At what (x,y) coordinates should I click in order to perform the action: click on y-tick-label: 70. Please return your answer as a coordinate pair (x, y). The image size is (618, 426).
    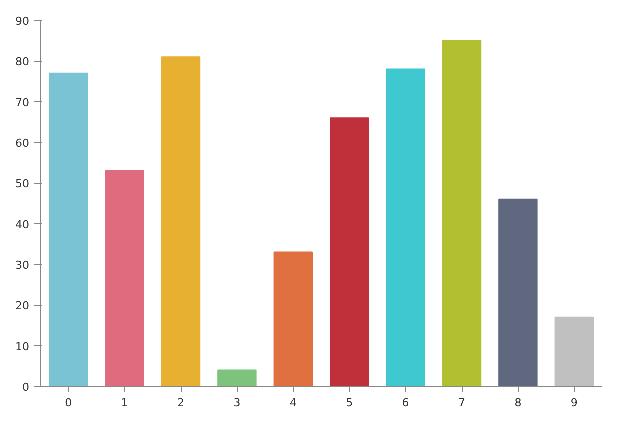
    Looking at the image, I should click on (23, 103).